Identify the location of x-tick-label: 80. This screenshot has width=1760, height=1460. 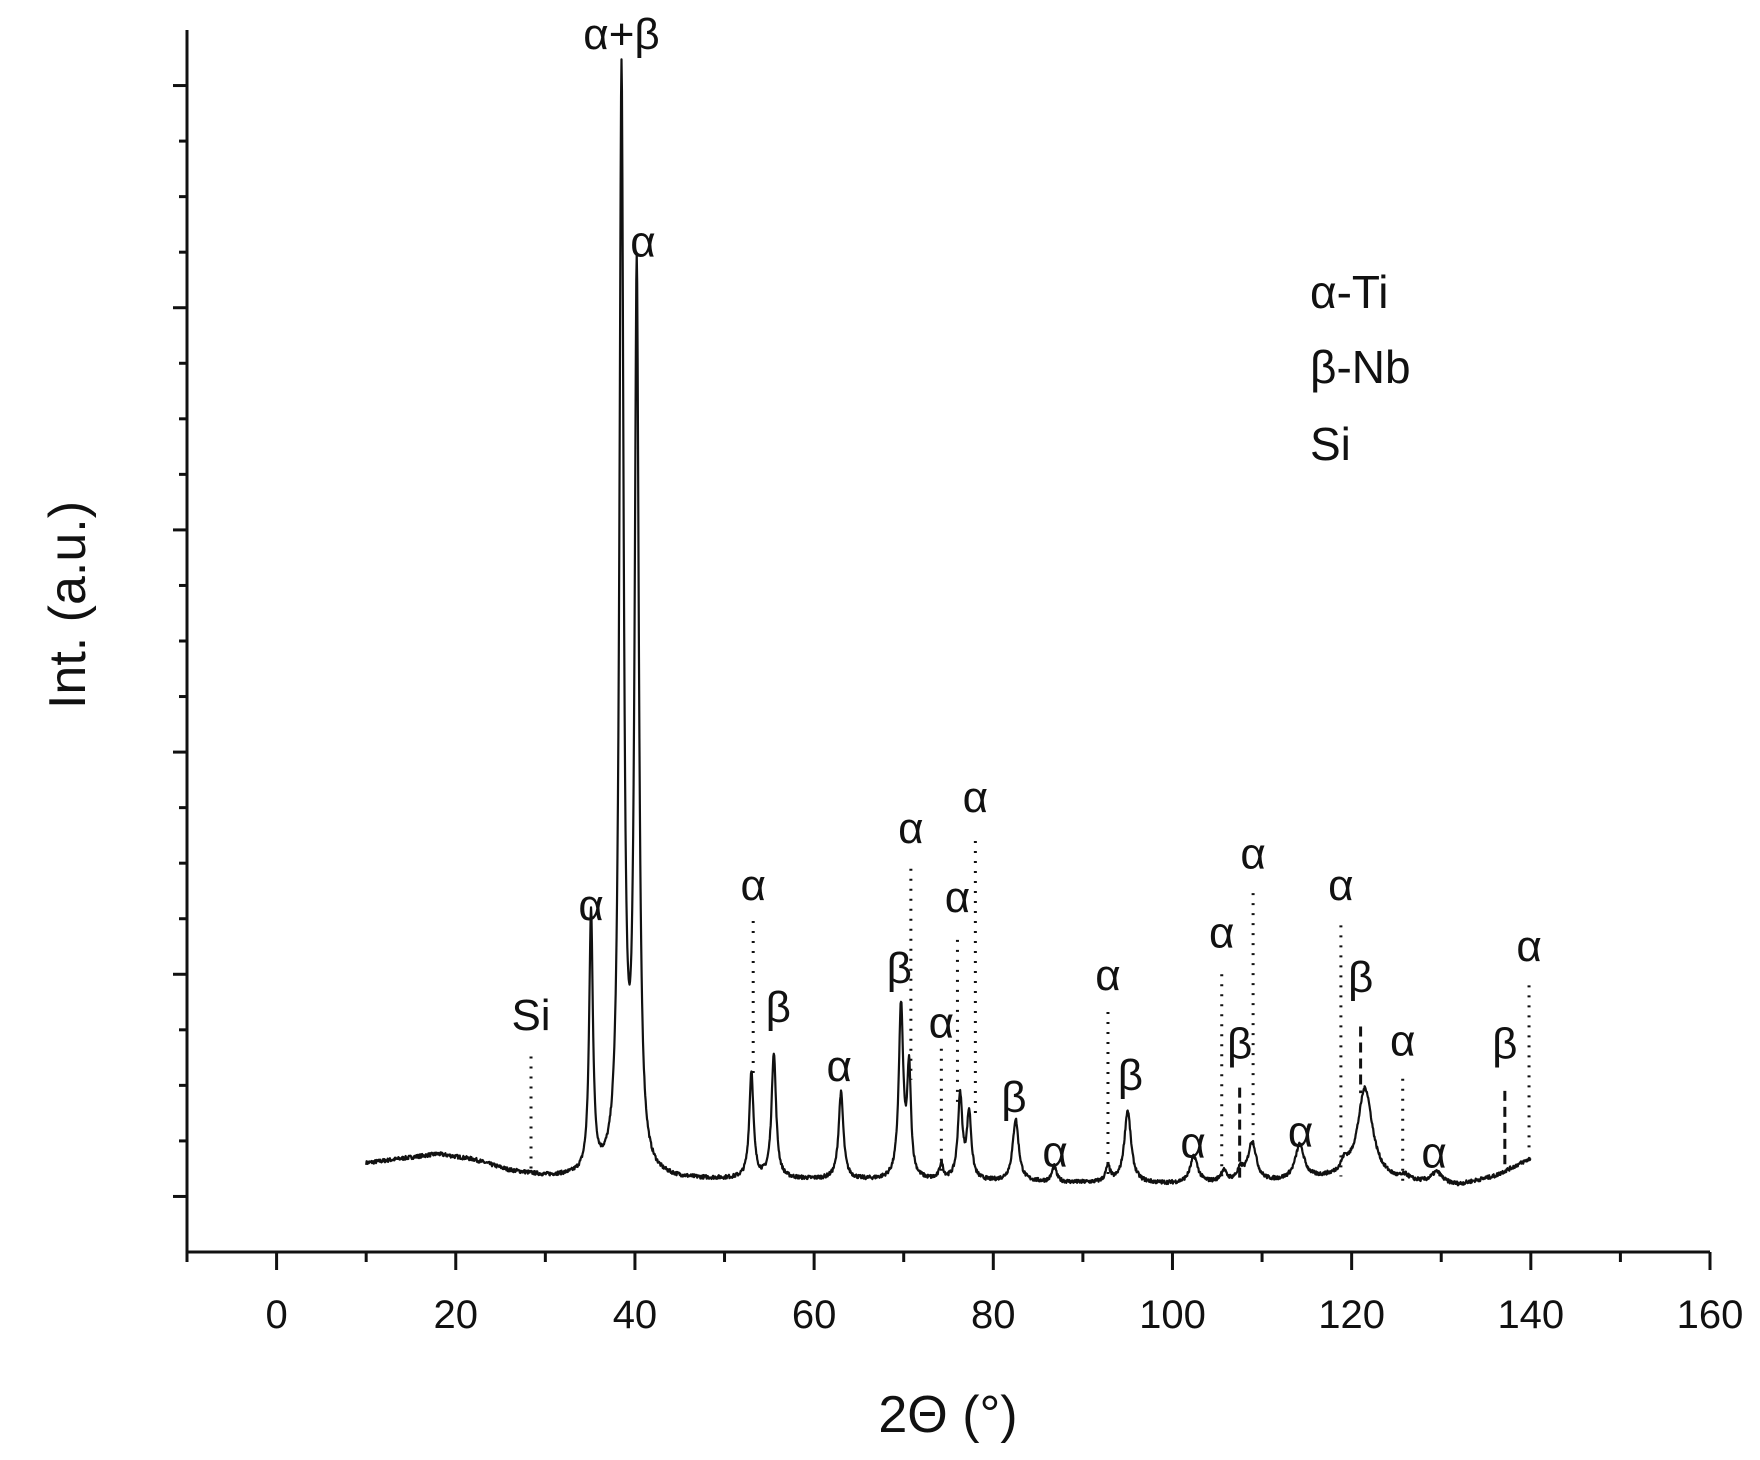
(993, 1315).